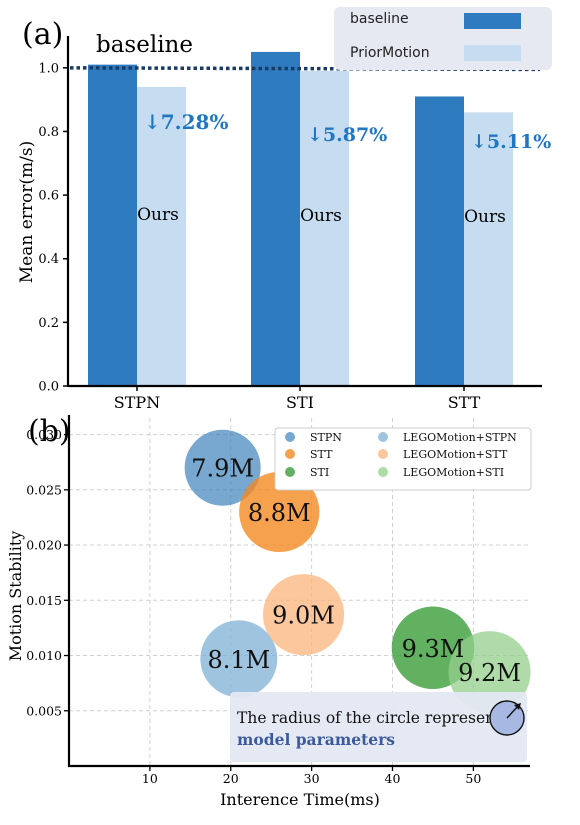  Describe the element at coordinates (275, 219) in the screenshot. I see `bar-baseline-sti` at that location.